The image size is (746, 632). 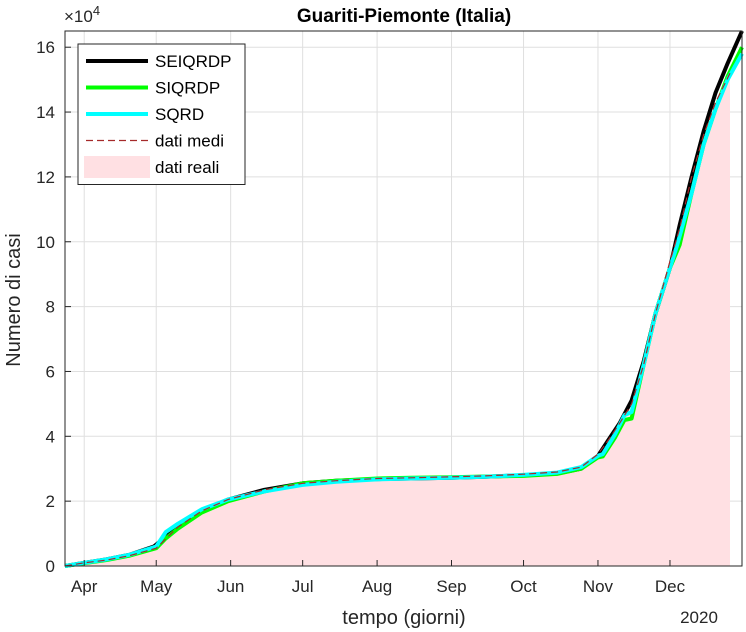 What do you see at coordinates (50, 371) in the screenshot?
I see `y-tick-label: 6` at bounding box center [50, 371].